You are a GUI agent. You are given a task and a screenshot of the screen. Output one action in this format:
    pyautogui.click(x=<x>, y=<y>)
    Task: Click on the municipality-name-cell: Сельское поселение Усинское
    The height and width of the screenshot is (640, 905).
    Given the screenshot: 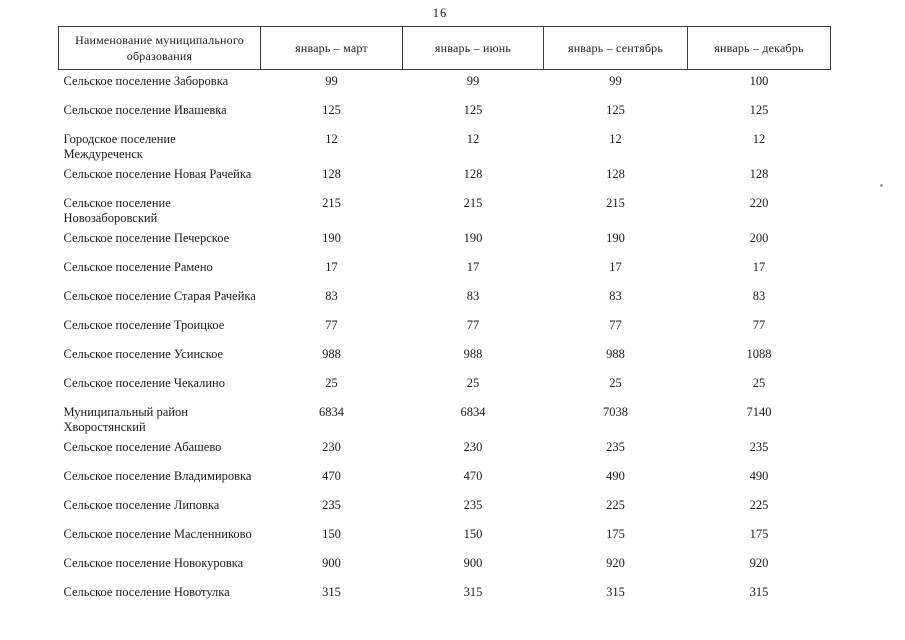 What is the action you would take?
    pyautogui.click(x=143, y=354)
    